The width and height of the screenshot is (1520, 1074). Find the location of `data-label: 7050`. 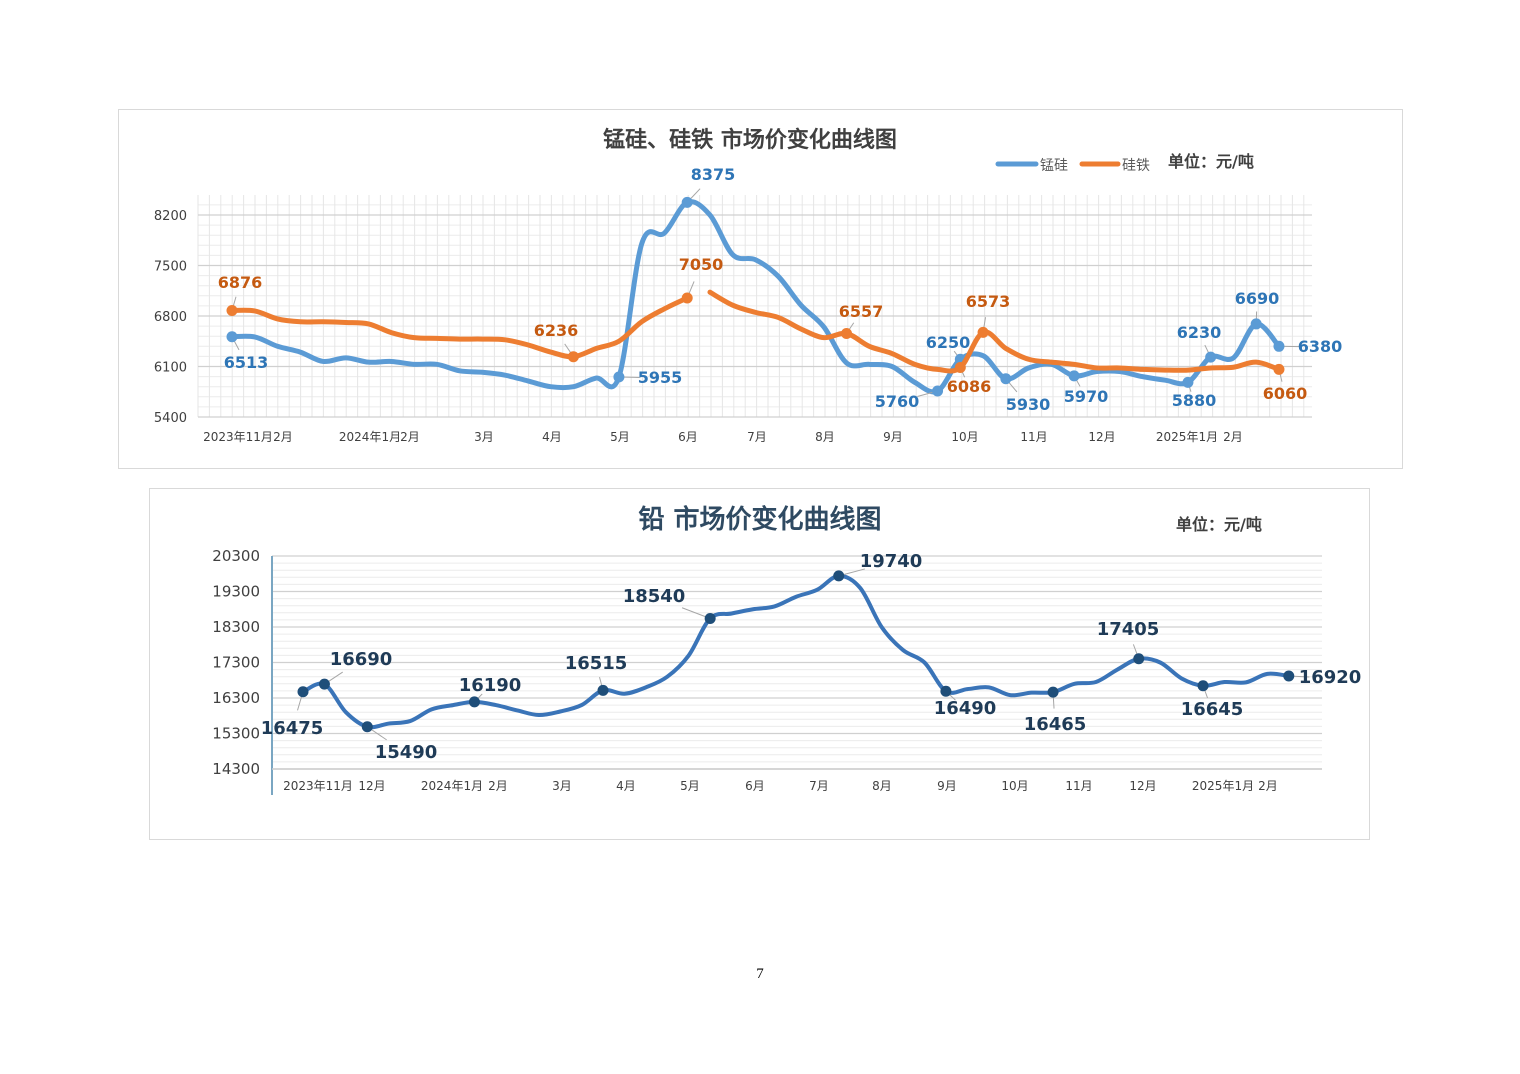

data-label: 7050 is located at coordinates (701, 264).